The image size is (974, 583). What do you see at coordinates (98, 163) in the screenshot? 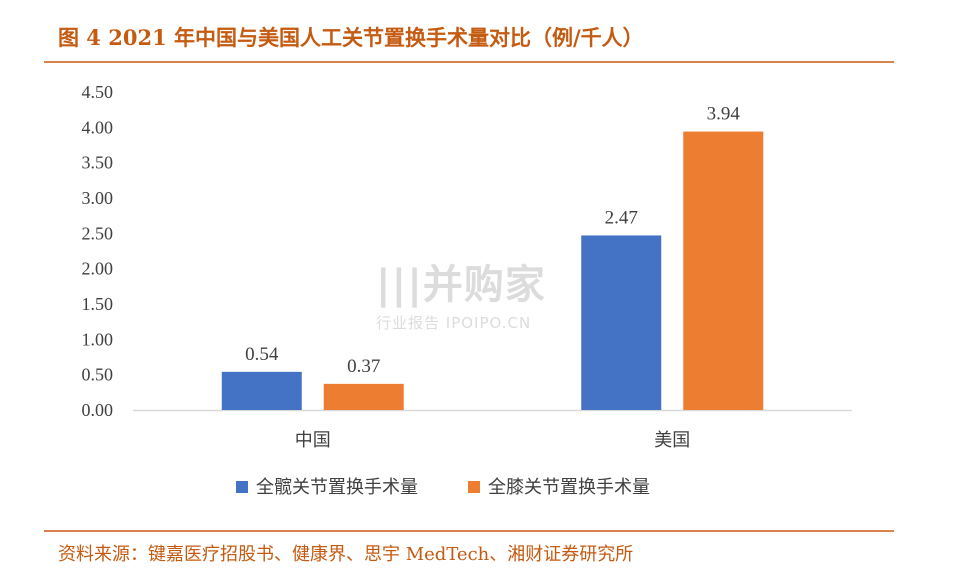
I see `y-tick-label: 3.50` at bounding box center [98, 163].